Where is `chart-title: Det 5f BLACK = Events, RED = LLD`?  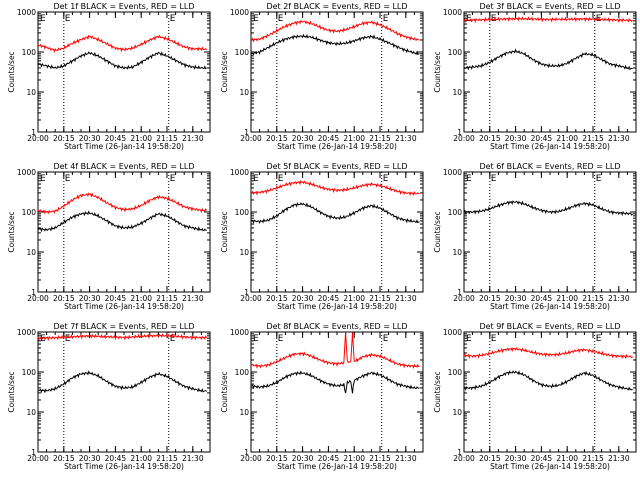
chart-title: Det 5f BLACK = Events, RED = LLD is located at coordinates (336, 166).